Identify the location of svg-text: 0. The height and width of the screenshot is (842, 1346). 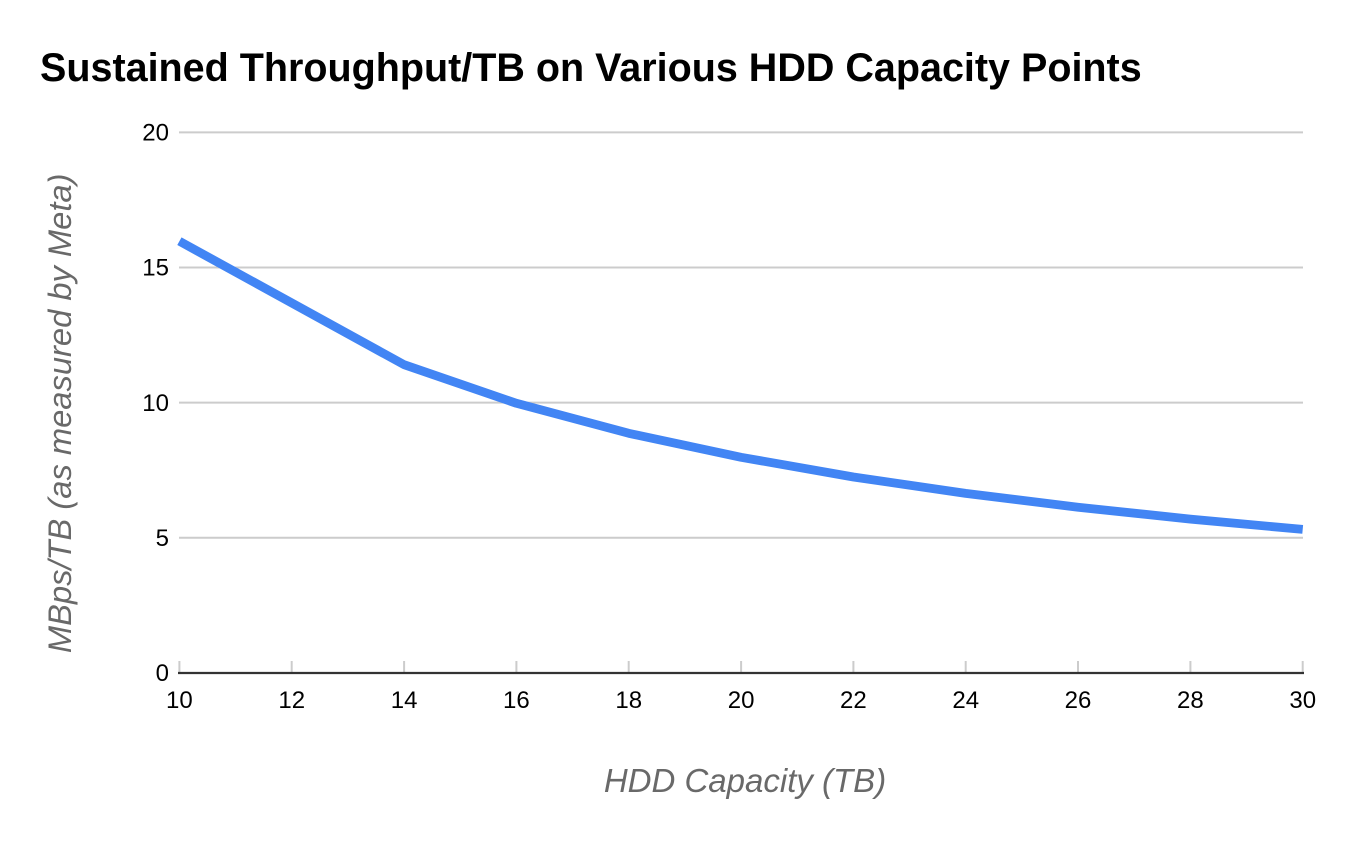
(162, 673).